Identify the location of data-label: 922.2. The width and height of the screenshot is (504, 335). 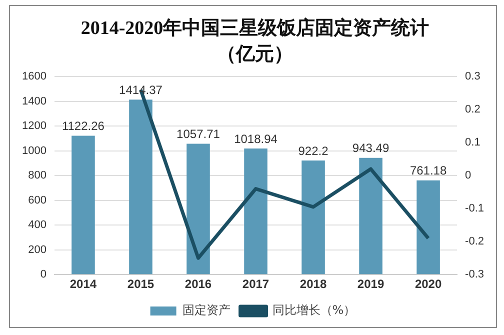
(313, 151).